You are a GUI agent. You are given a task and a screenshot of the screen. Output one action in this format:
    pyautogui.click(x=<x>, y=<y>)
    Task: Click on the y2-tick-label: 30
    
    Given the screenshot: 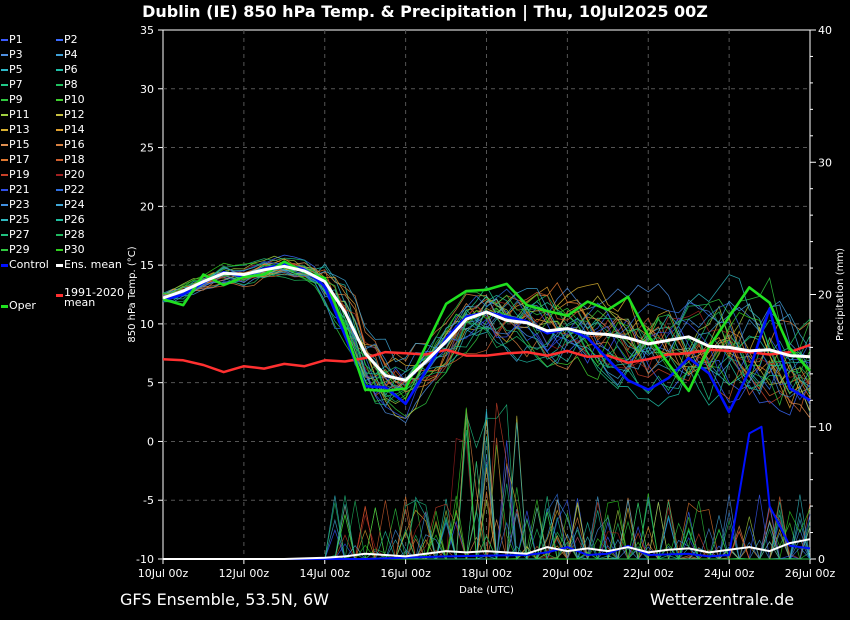 What is the action you would take?
    pyautogui.click(x=825, y=162)
    